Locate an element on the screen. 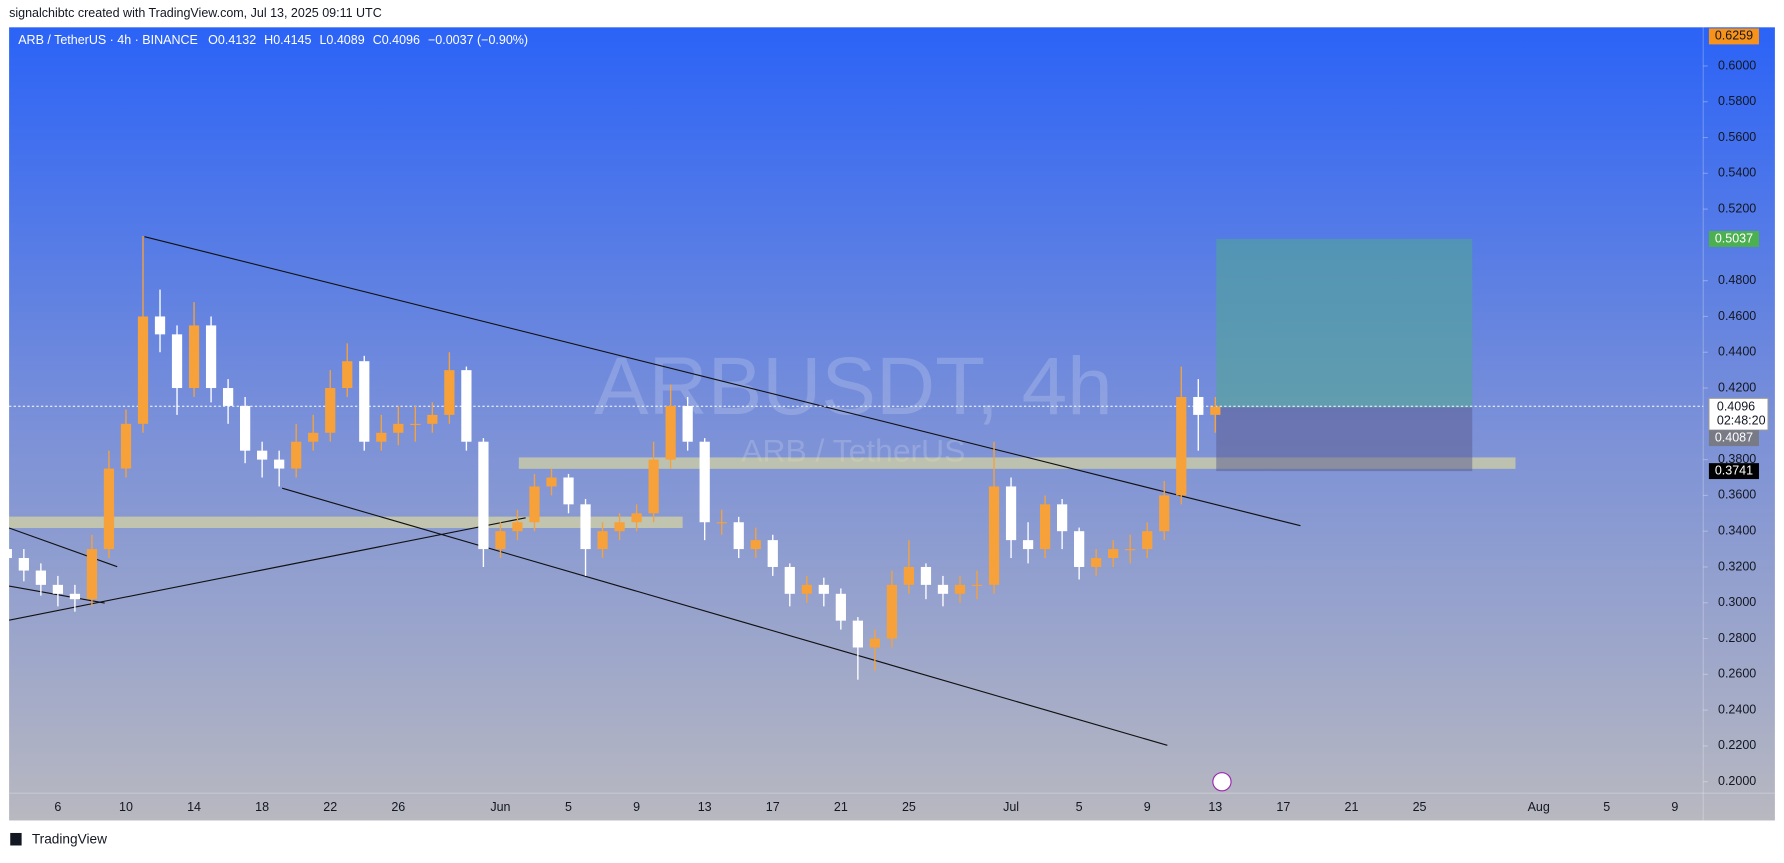 The height and width of the screenshot is (863, 1784). y-tick-label: 0.5600 is located at coordinates (1737, 137).